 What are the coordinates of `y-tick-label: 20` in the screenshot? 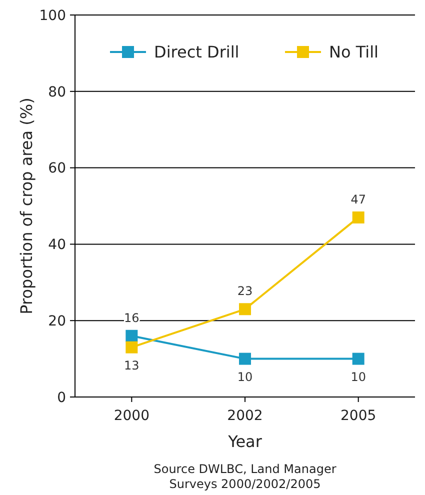 It's located at (57, 322).